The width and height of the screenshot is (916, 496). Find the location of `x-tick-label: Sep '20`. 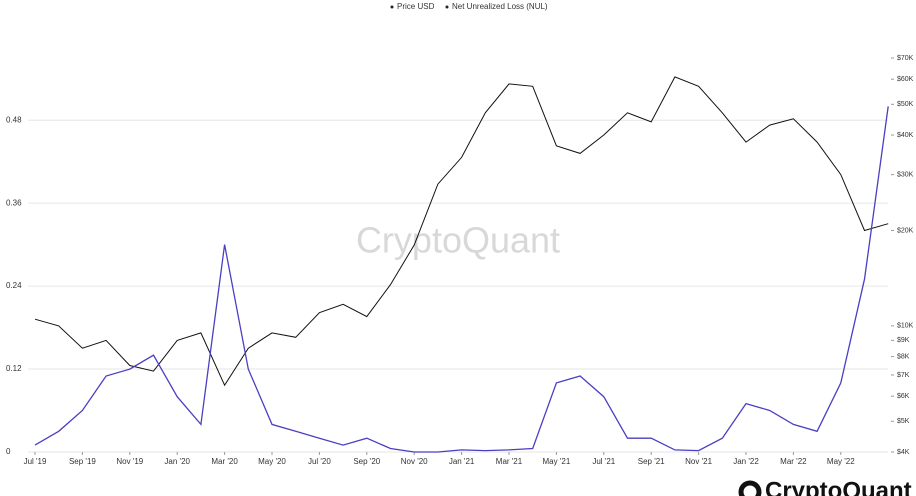

x-tick-label: Sep '20 is located at coordinates (366, 461).